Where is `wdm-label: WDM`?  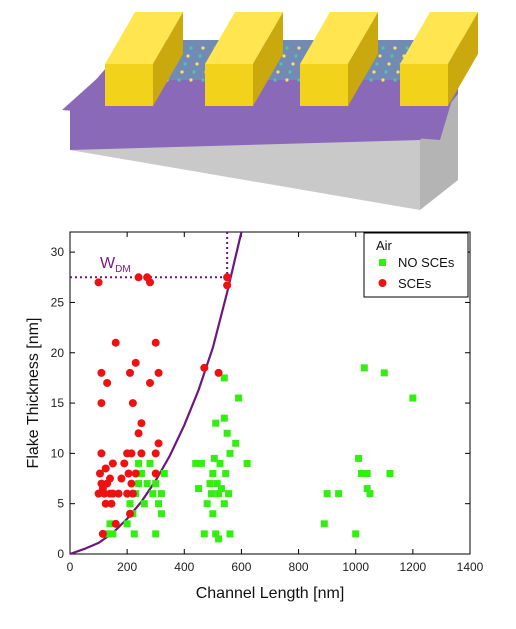 wdm-label: WDM is located at coordinates (115, 265).